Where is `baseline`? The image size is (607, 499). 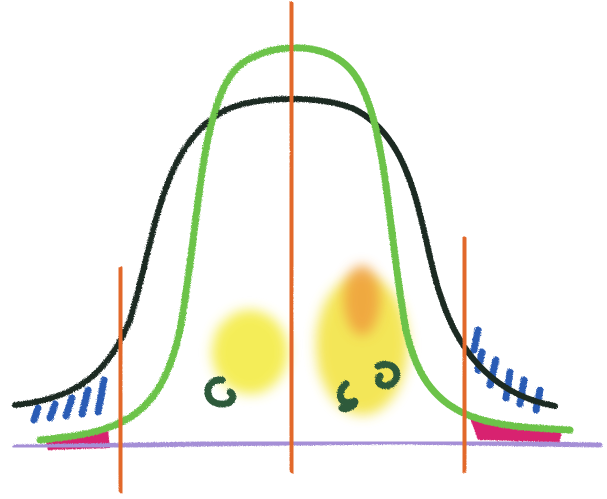 baseline is located at coordinates (307, 444).